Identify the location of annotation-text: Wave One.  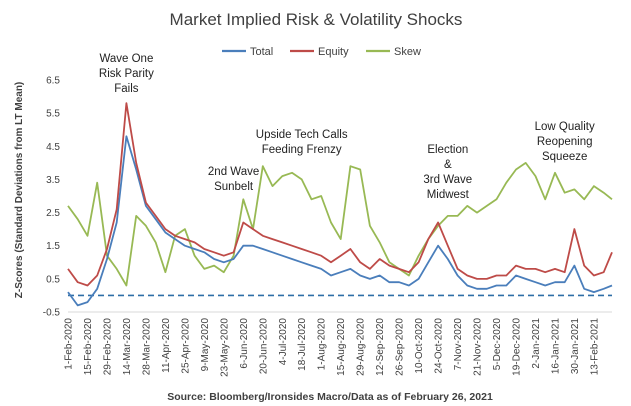
(126, 59).